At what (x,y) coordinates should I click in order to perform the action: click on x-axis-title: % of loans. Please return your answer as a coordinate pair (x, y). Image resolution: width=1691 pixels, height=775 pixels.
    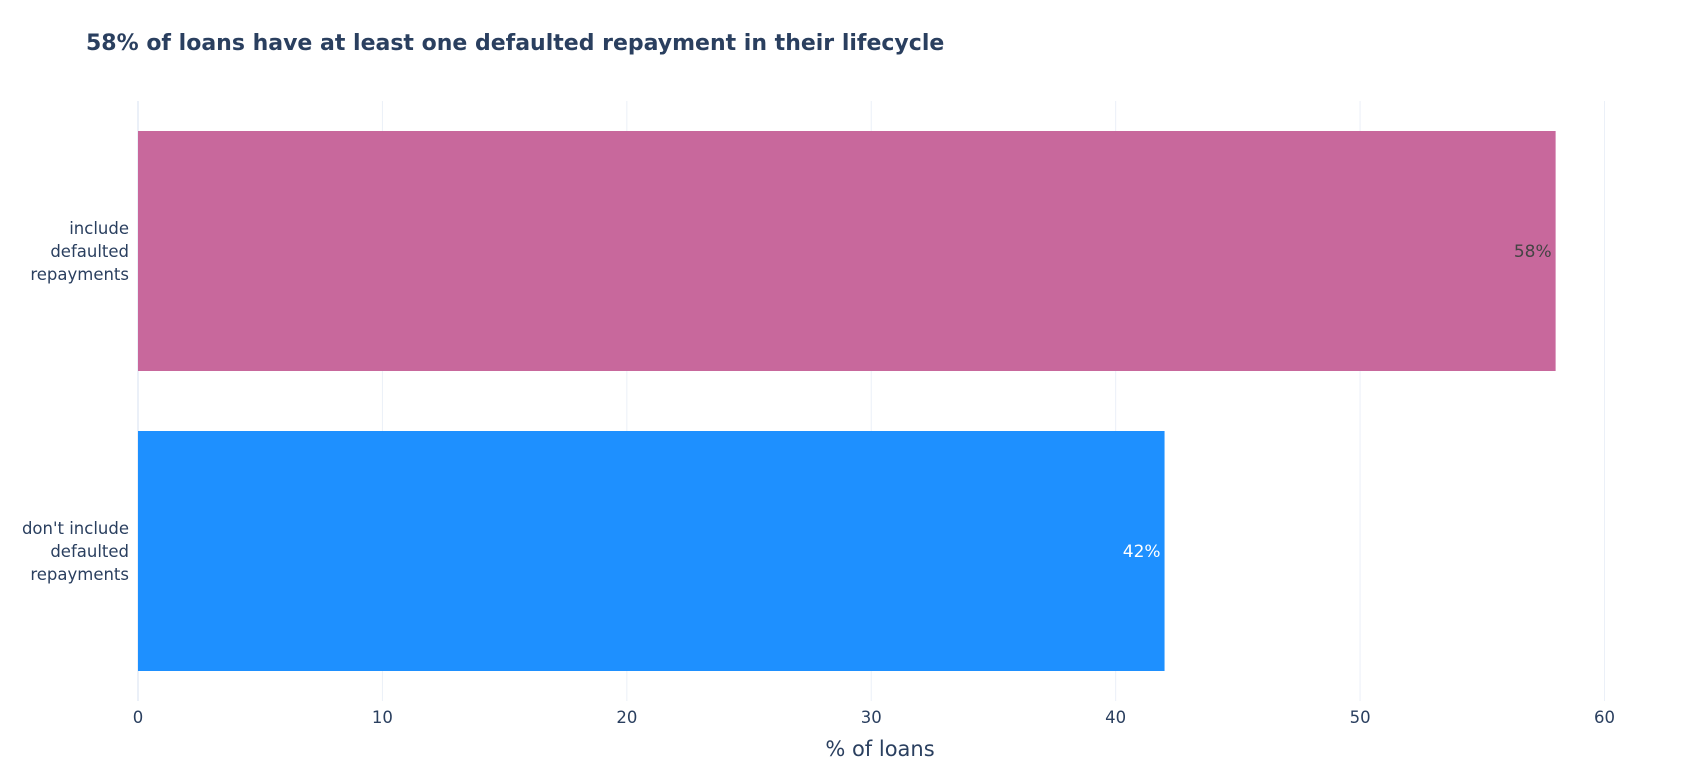
    Looking at the image, I should click on (879, 749).